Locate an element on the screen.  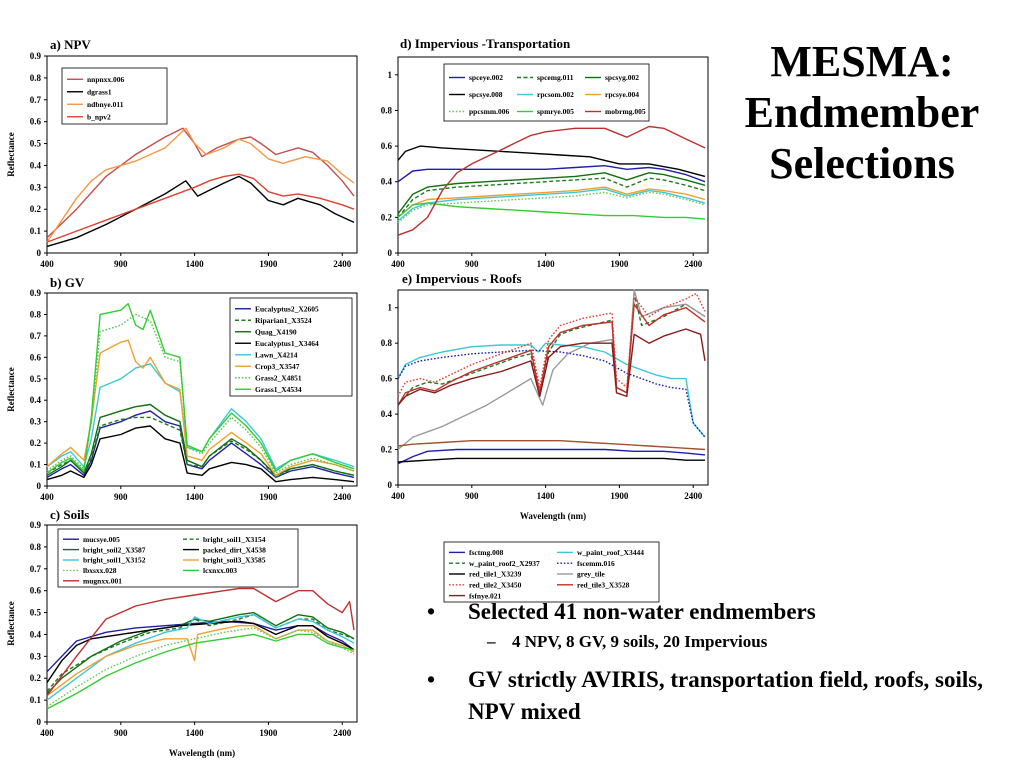
x-axis-label: Wavelength (nm) is located at coordinates (553, 516).